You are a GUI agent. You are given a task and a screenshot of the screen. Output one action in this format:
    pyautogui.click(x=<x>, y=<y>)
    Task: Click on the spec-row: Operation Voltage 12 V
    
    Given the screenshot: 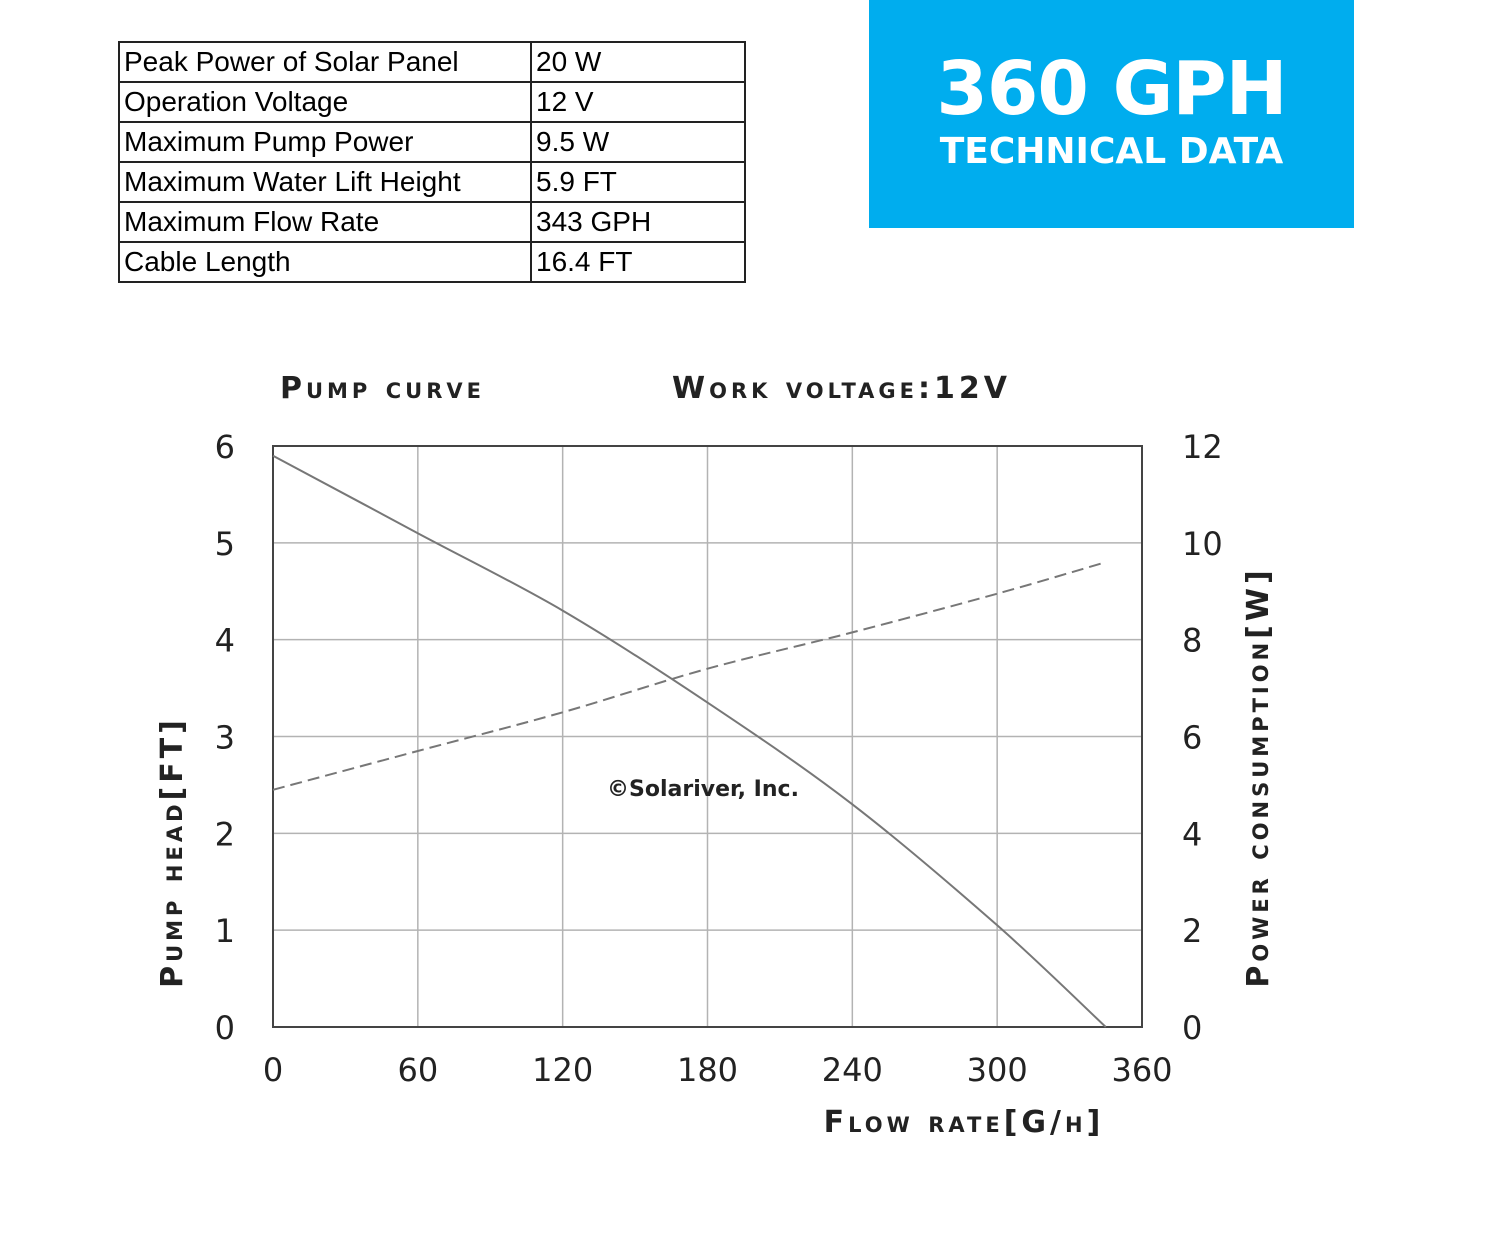 What is the action you would take?
    pyautogui.click(x=432, y=102)
    